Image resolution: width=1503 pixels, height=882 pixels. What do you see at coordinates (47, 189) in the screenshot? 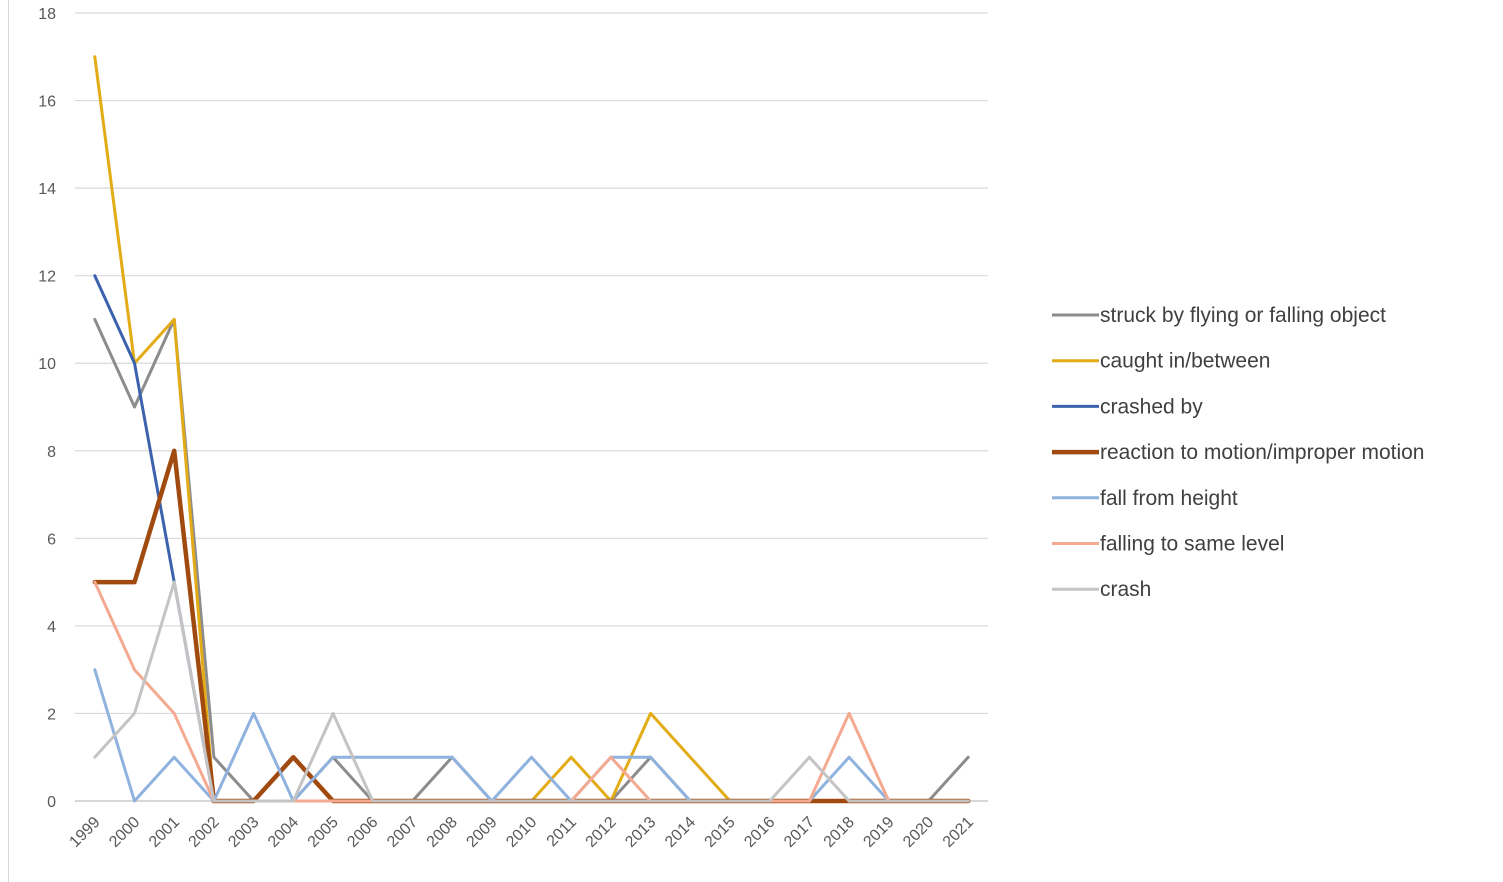
I see `y-tick-label: 14` at bounding box center [47, 189].